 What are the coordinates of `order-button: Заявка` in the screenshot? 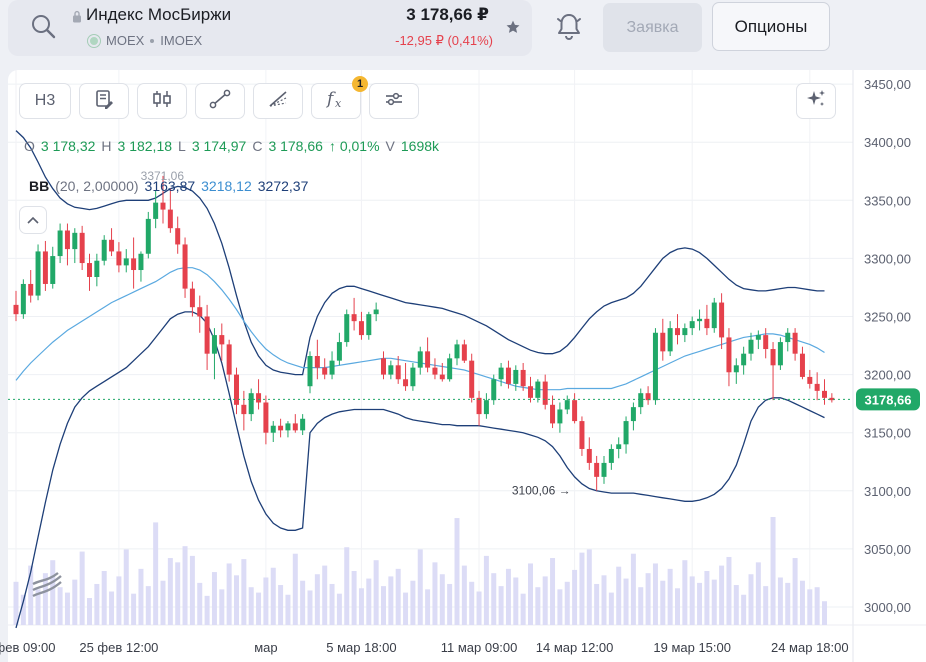 It's located at (652, 27).